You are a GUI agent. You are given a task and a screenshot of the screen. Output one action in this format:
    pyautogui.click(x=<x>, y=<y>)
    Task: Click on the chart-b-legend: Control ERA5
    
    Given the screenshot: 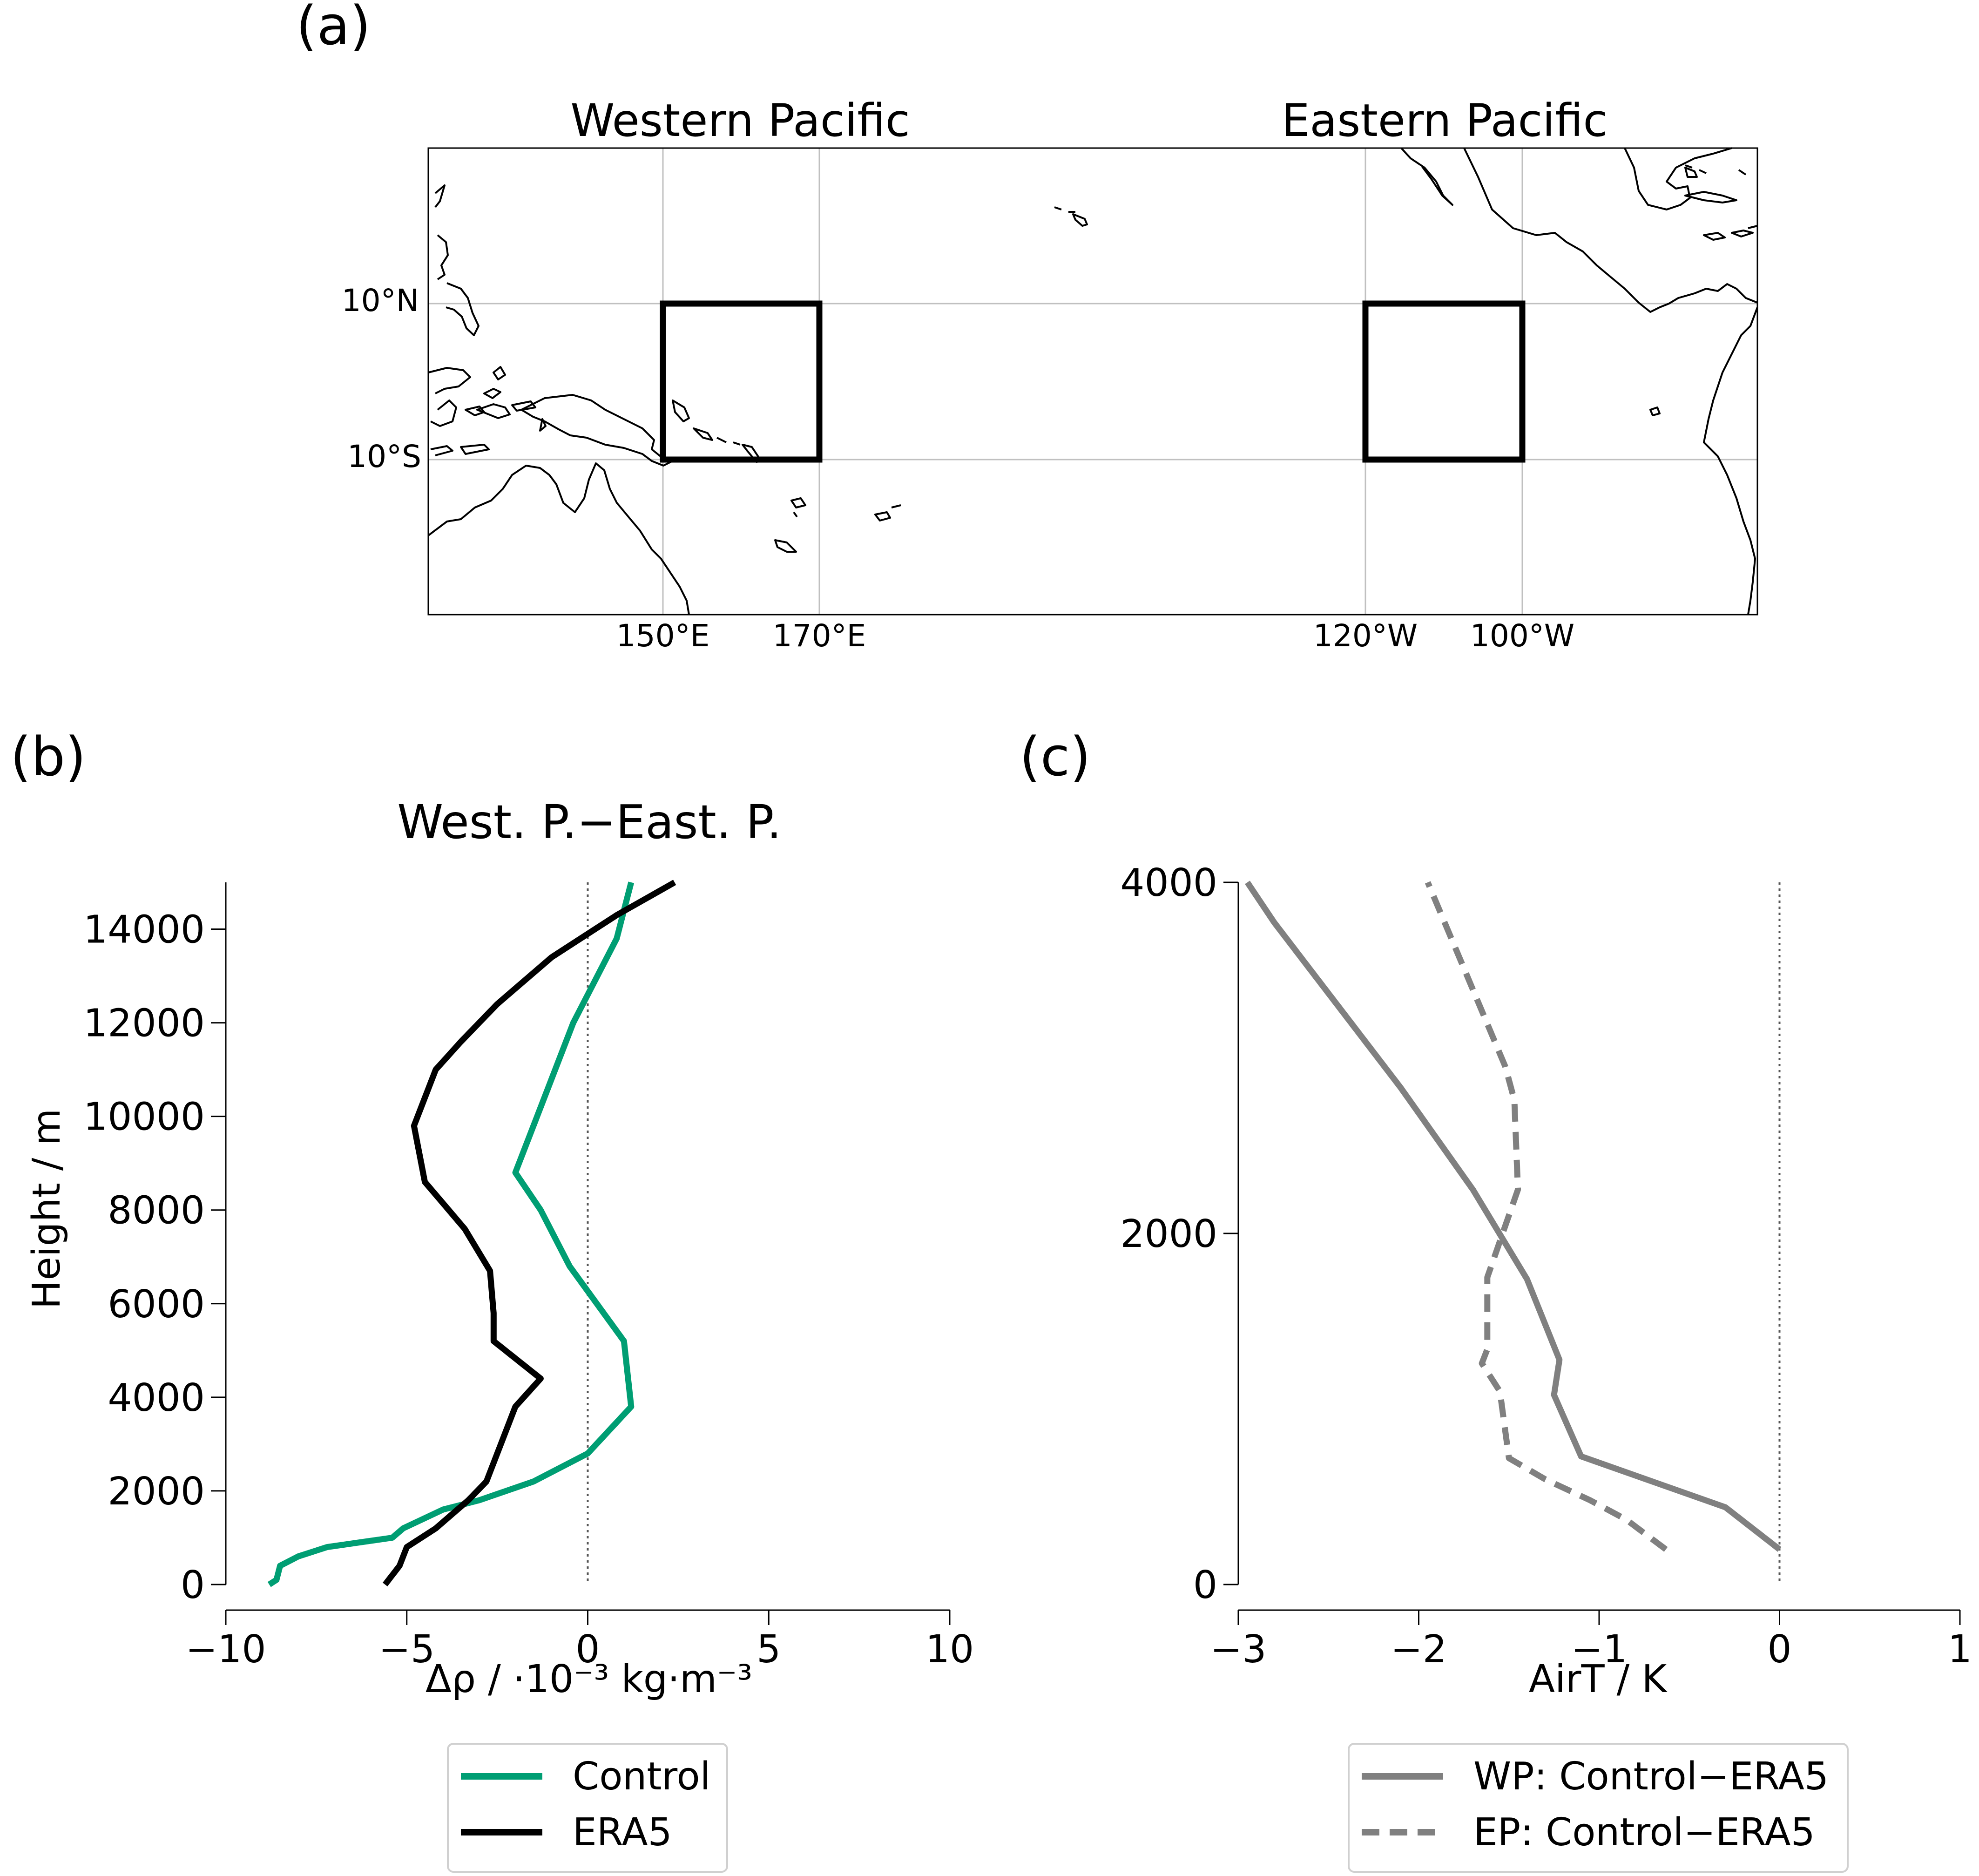 What is the action you would take?
    pyautogui.click(x=587, y=1808)
    